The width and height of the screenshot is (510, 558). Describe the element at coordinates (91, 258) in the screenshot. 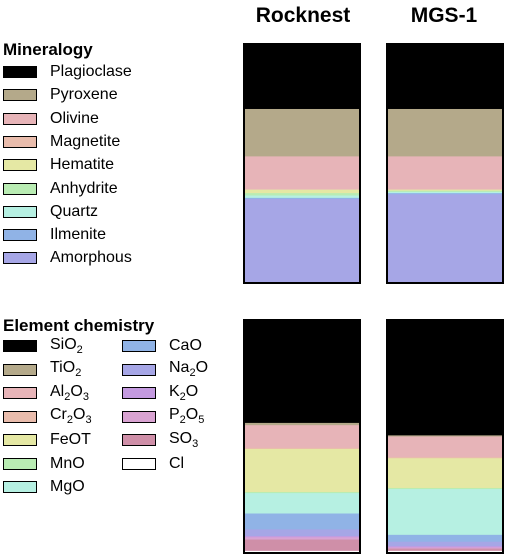

I see `legend-label: Amorphous` at that location.